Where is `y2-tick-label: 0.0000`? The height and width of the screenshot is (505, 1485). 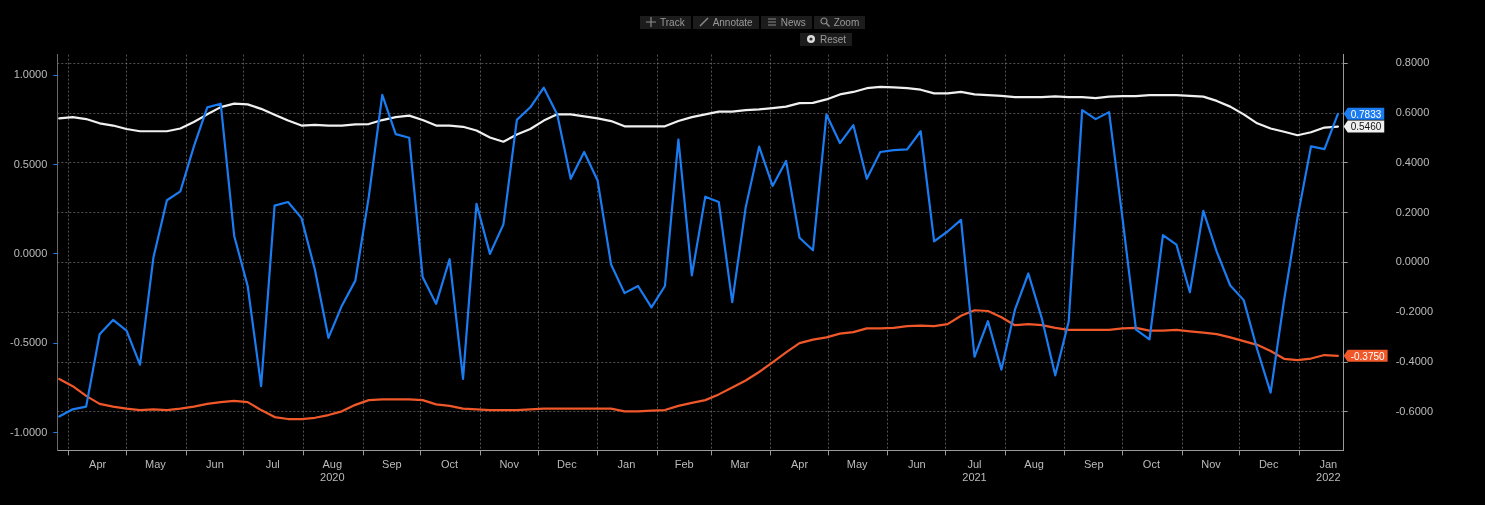
y2-tick-label: 0.0000 is located at coordinates (1412, 261).